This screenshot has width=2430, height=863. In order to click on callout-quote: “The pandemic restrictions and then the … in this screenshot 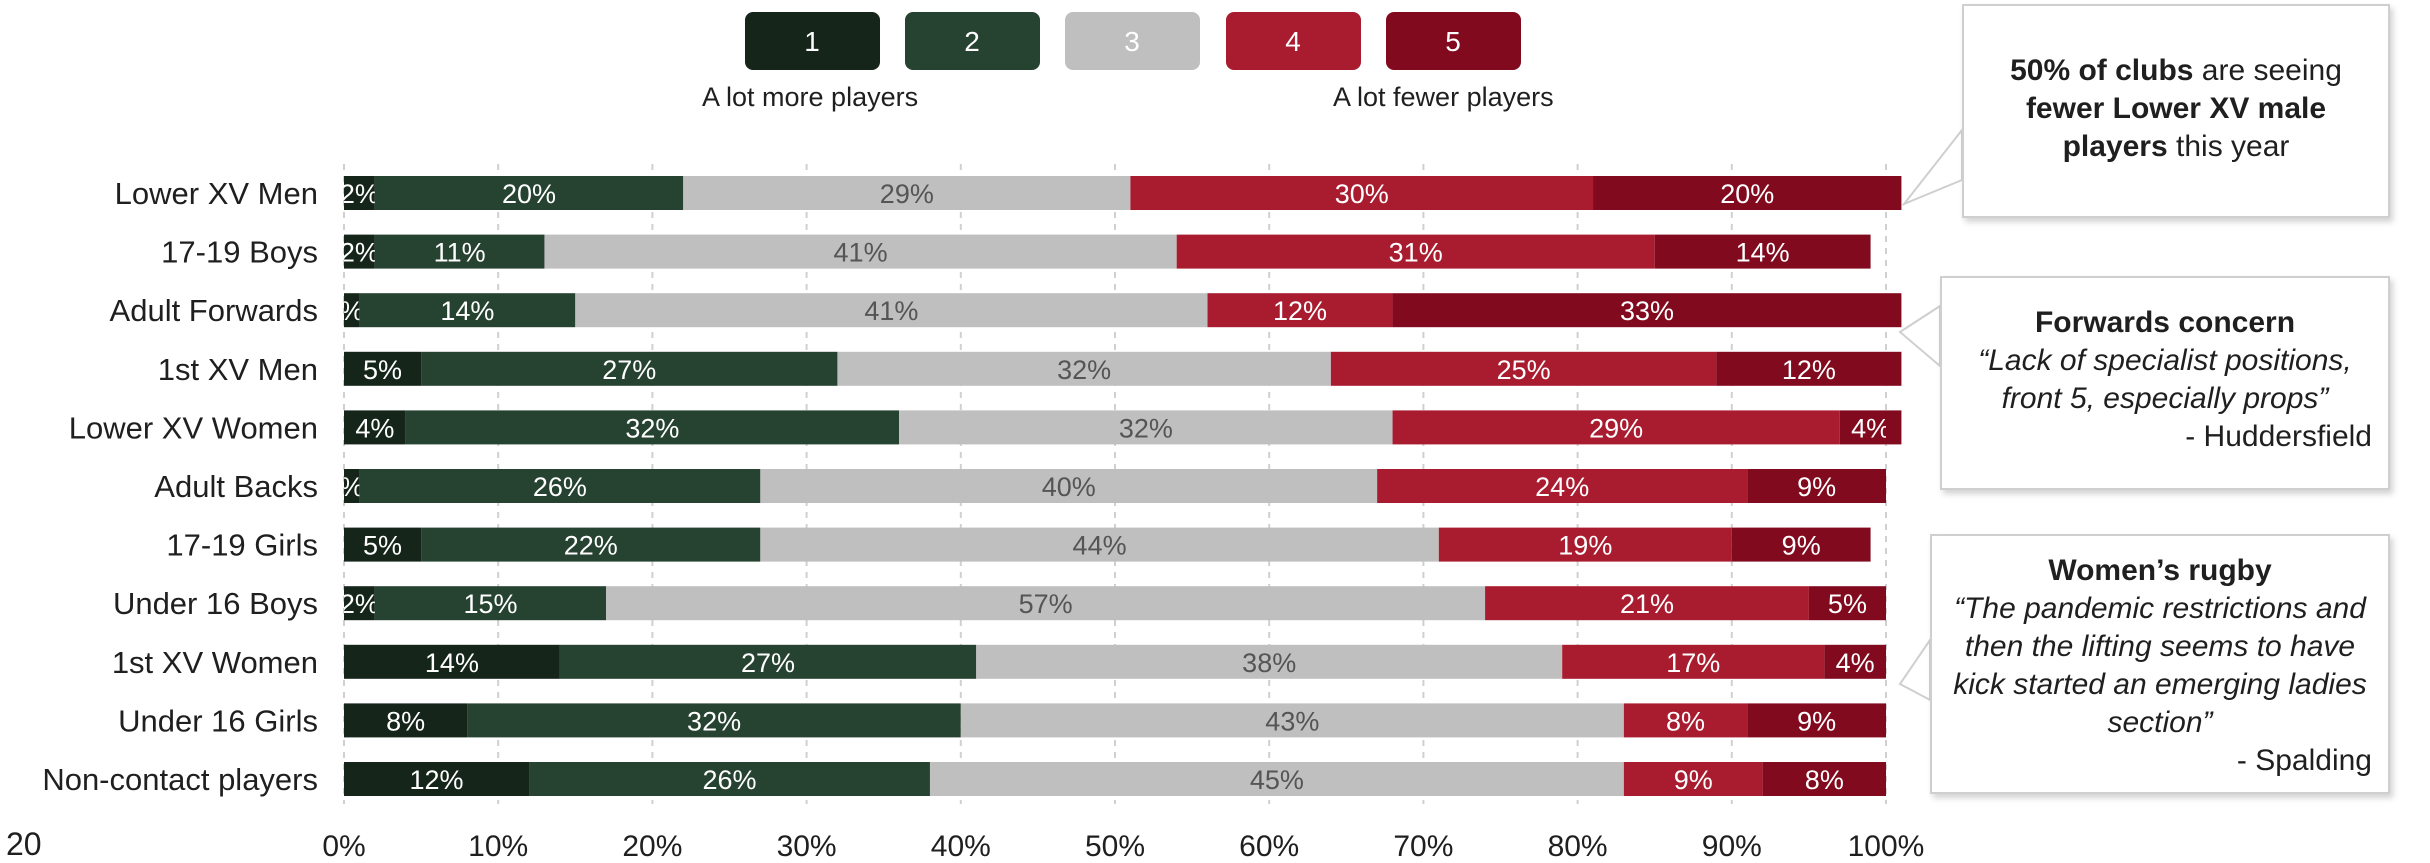, I will do `click(2160, 666)`.